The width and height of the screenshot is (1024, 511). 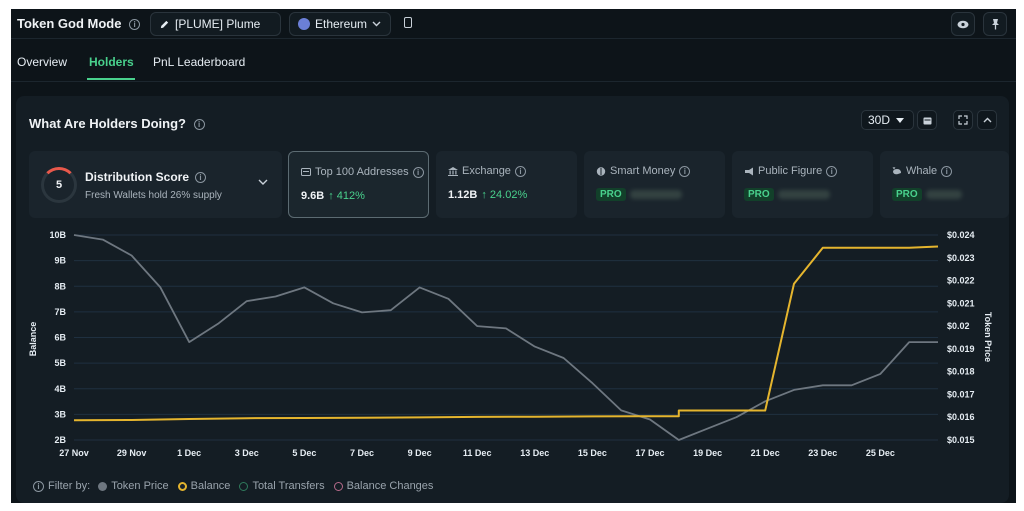 I want to click on x-tick-label: 23 Dec, so click(x=822, y=453).